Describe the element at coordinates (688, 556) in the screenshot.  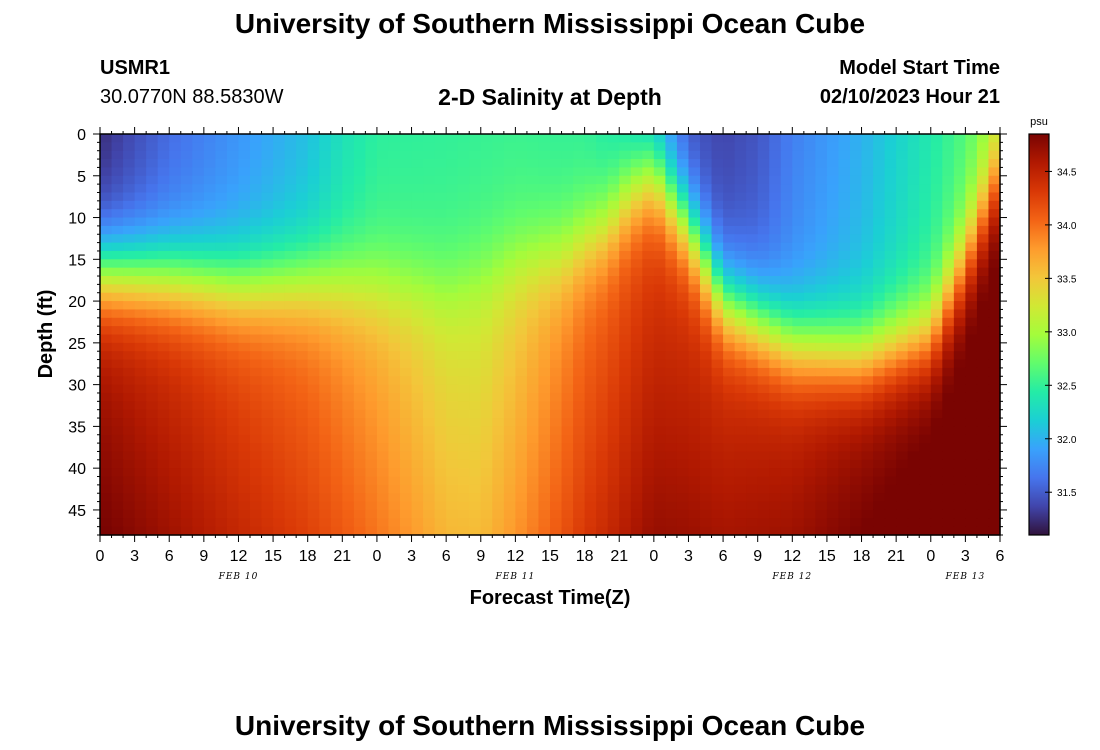
I see `x-tick-label: 3` at that location.